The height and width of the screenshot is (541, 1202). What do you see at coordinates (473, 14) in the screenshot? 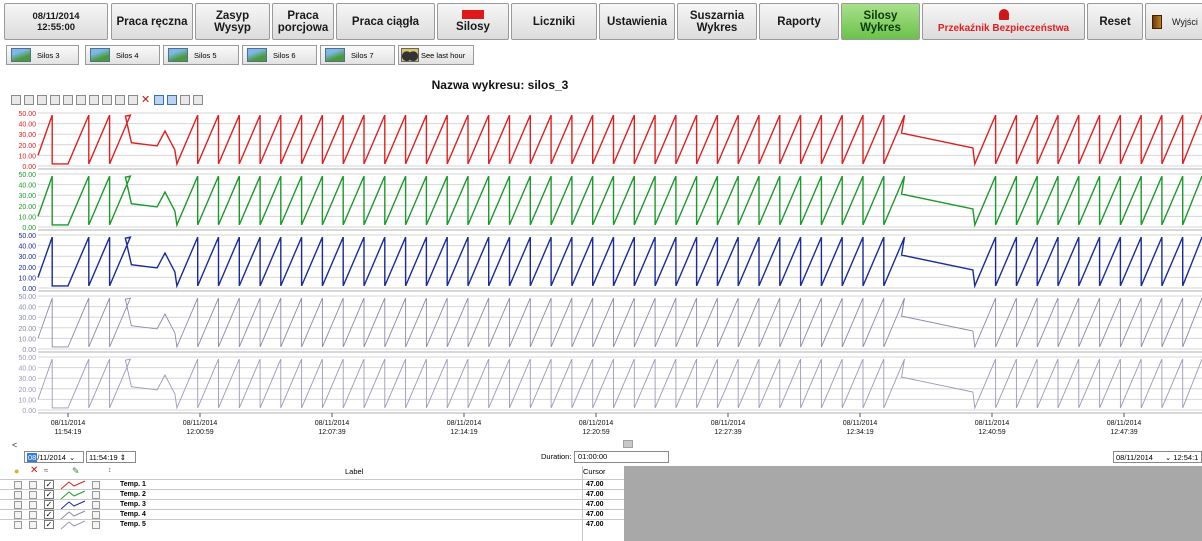
I see `silosy-alarm-indicator` at bounding box center [473, 14].